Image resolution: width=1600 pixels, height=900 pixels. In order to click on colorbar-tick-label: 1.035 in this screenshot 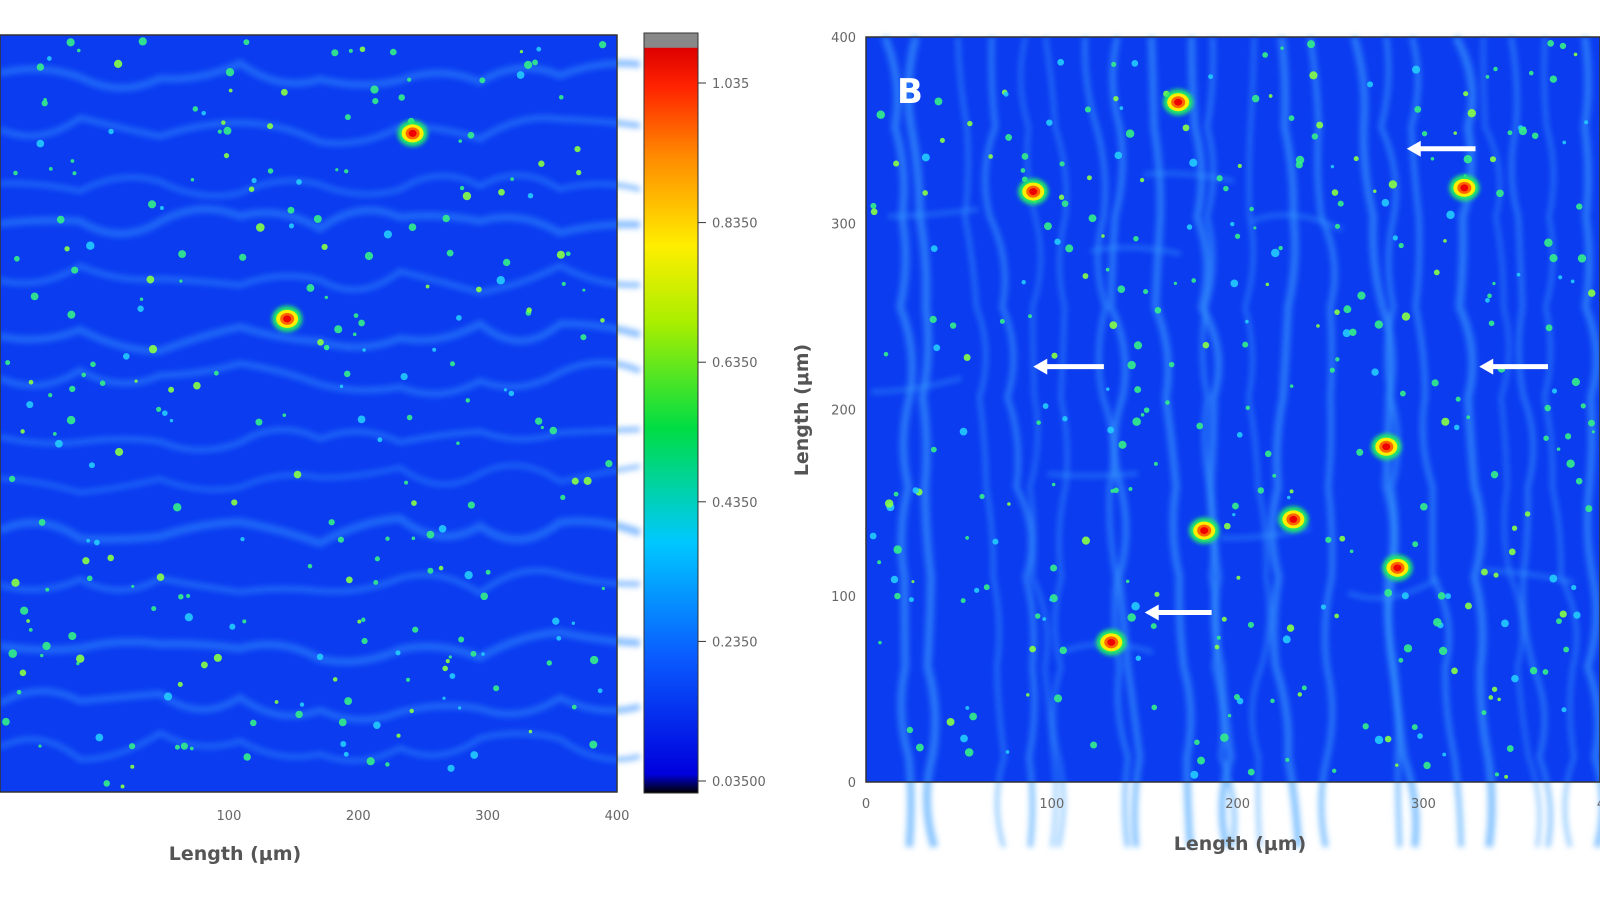, I will do `click(730, 84)`.